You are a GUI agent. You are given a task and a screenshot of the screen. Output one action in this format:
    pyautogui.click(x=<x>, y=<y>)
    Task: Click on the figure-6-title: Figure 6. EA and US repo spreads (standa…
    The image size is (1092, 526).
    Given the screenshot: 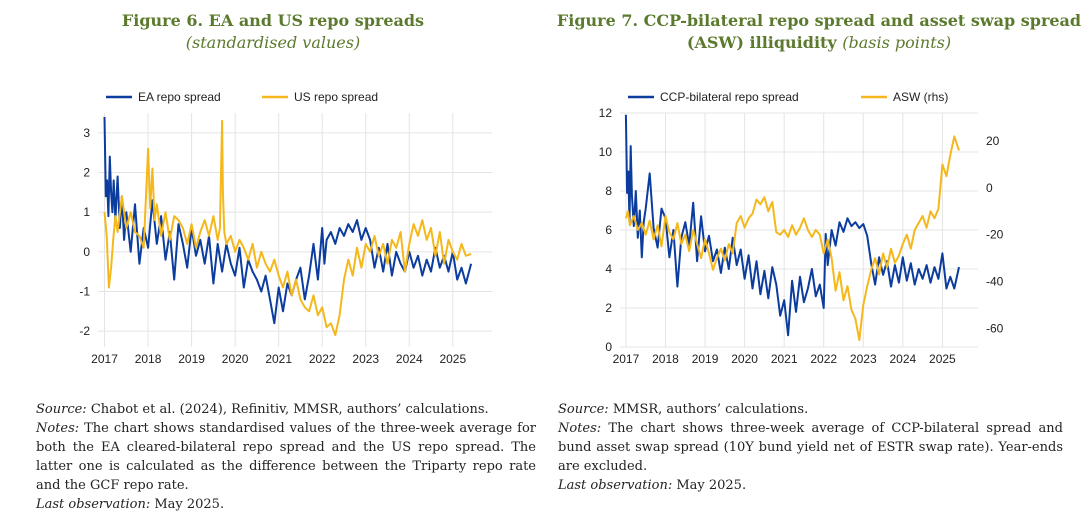 What is the action you would take?
    pyautogui.click(x=273, y=32)
    